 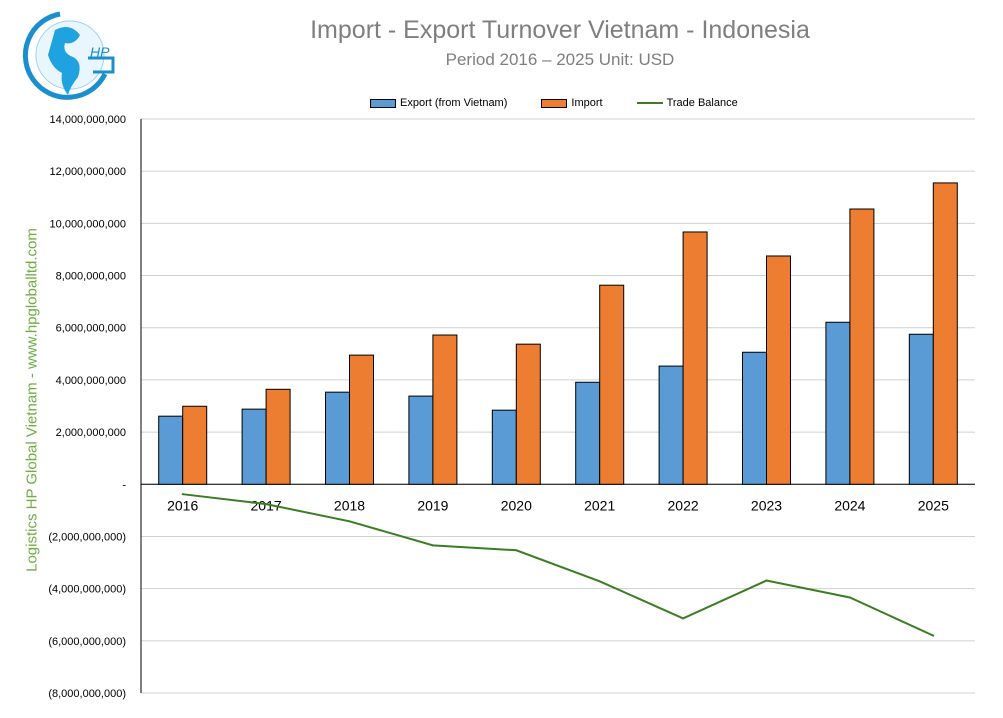 What do you see at coordinates (182, 505) in the screenshot?
I see `x-tick-label: 2016` at bounding box center [182, 505].